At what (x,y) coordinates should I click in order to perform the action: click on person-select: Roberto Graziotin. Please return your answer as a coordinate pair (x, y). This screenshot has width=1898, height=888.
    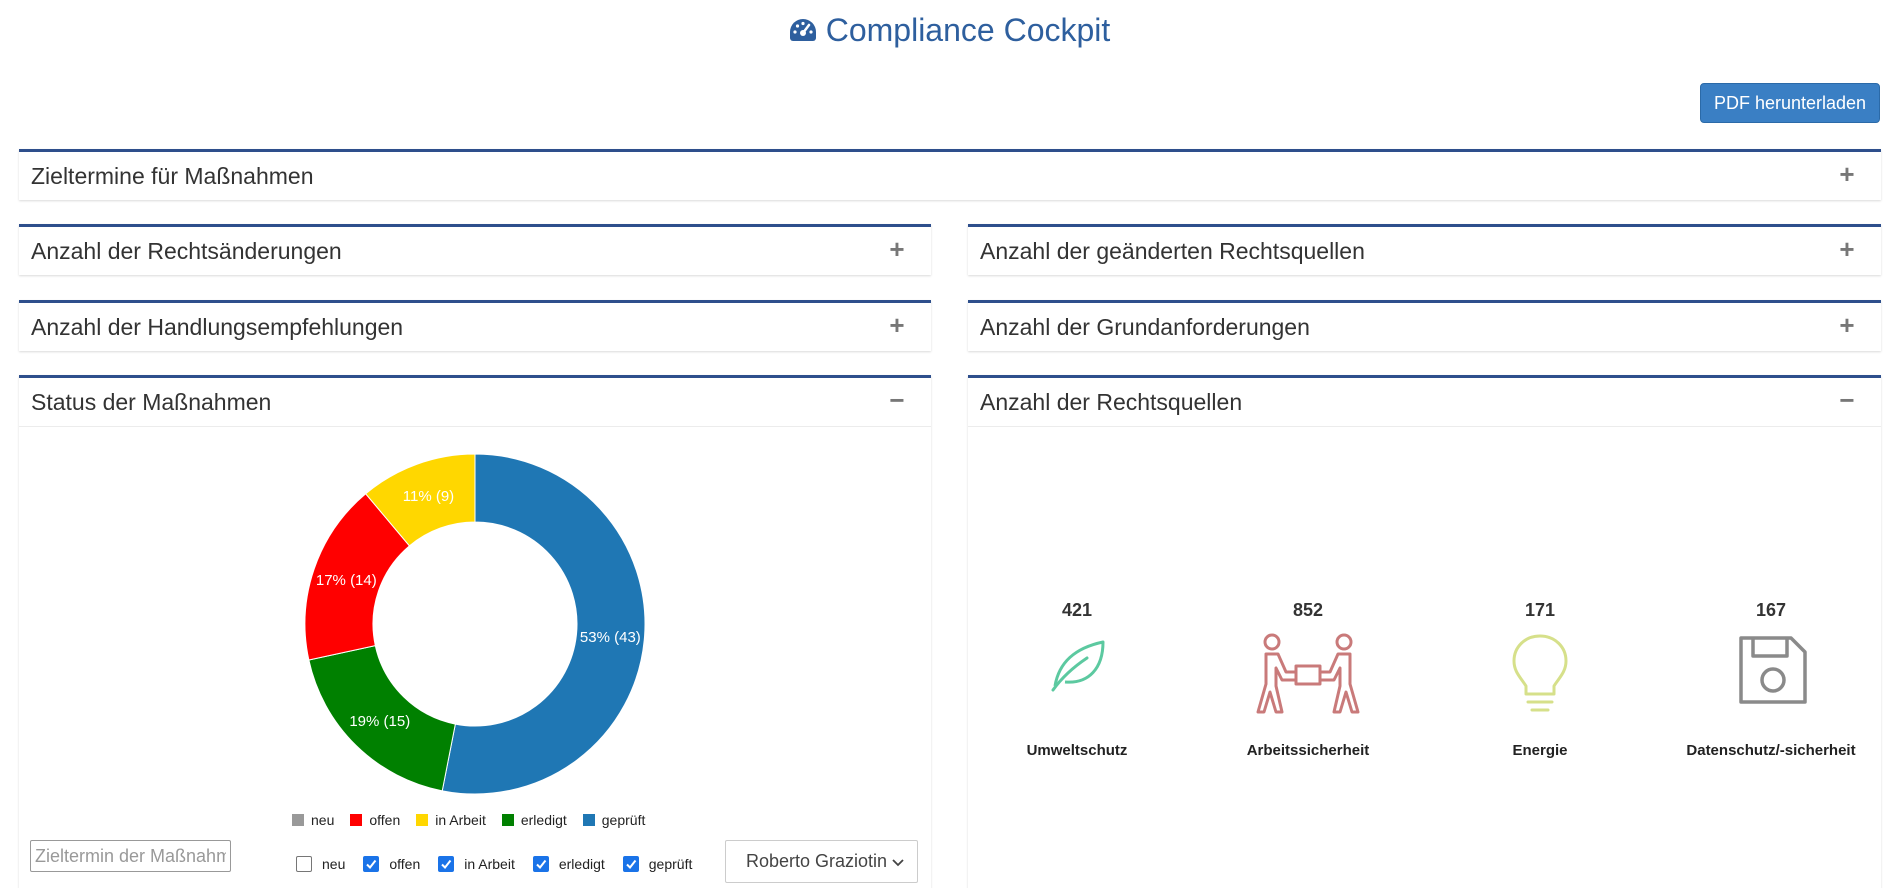
    Looking at the image, I should click on (821, 861).